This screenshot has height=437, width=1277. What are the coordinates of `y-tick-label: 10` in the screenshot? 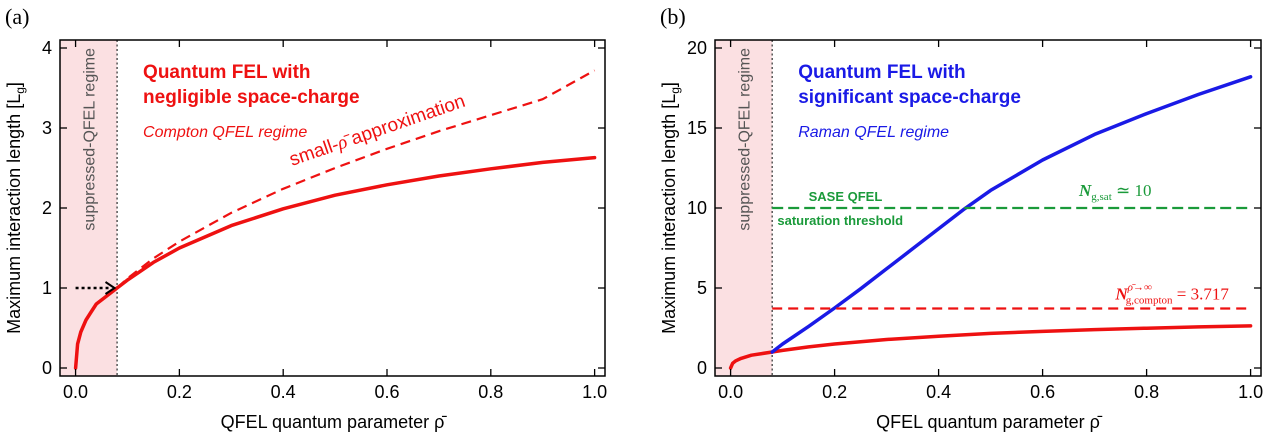 It's located at (697, 208).